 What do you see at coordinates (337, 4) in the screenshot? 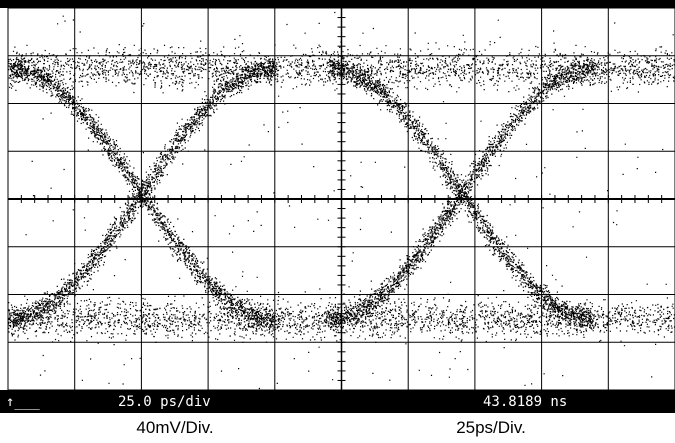
I see `scope-frame-top` at bounding box center [337, 4].